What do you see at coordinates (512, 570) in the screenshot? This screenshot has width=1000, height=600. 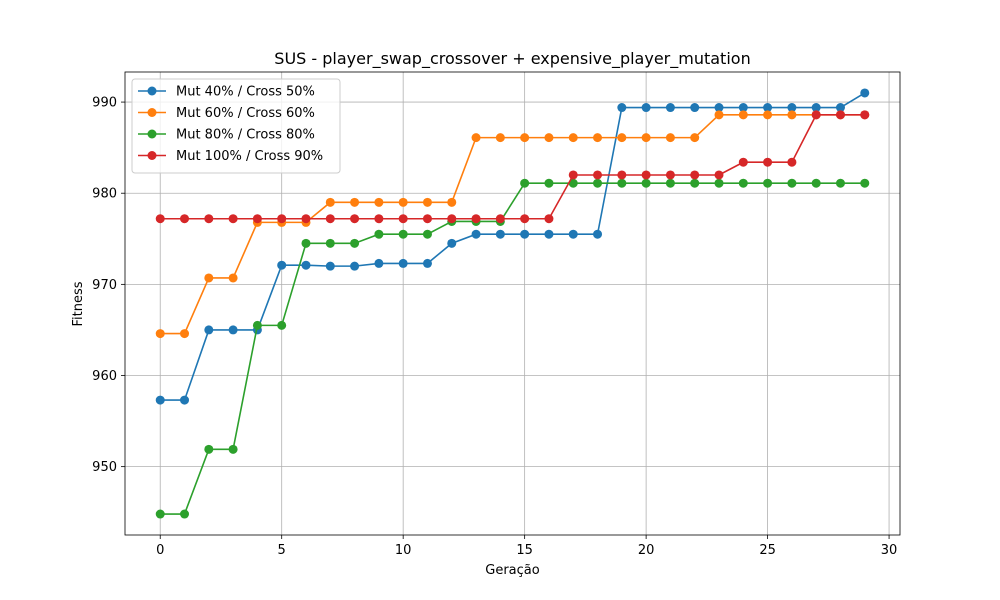 I see `x-axis-label: Geração` at bounding box center [512, 570].